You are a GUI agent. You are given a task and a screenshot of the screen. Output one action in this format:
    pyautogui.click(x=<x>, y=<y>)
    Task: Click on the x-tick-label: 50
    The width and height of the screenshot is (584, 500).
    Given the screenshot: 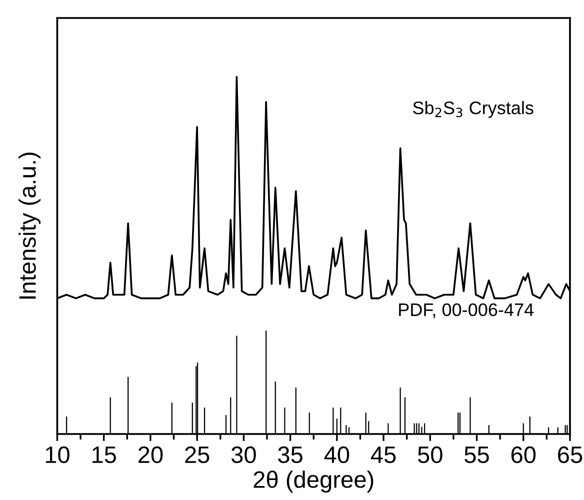 What is the action you would take?
    pyautogui.click(x=430, y=455)
    